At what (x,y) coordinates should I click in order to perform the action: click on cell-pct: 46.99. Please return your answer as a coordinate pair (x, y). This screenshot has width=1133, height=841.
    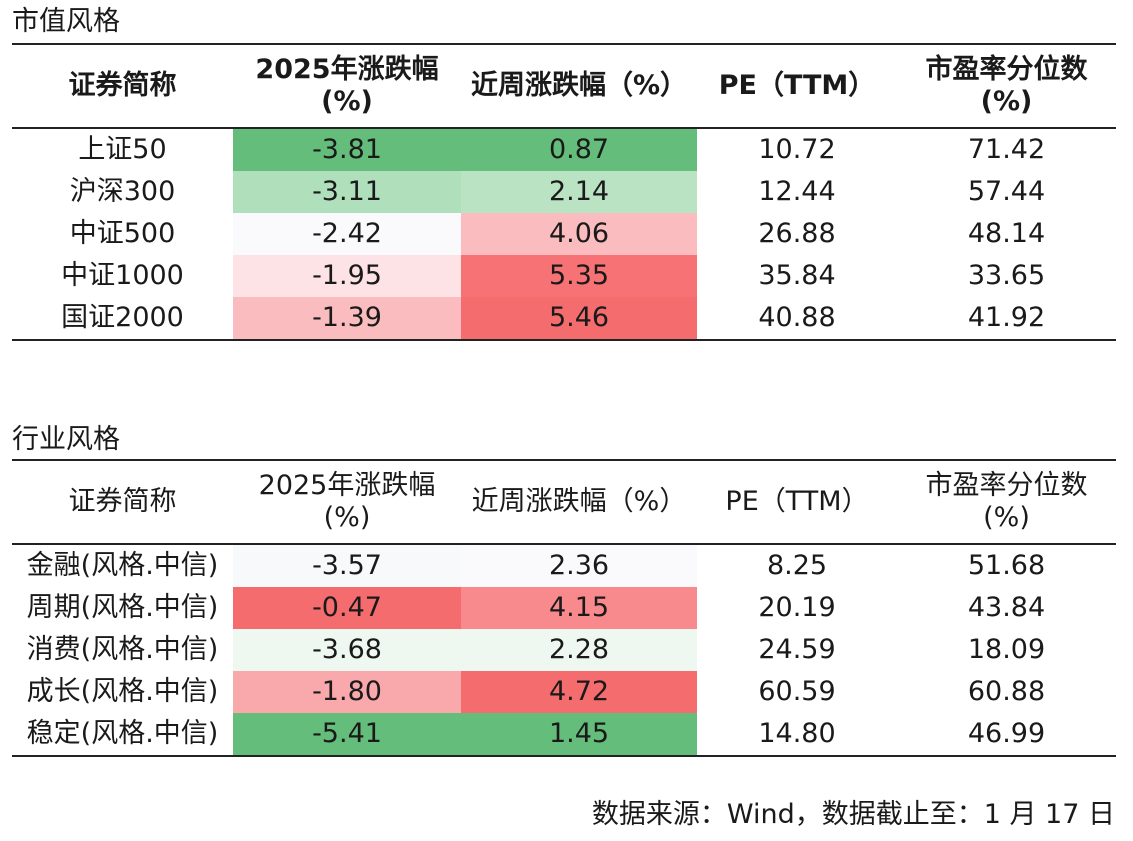
    Looking at the image, I should click on (1006, 733).